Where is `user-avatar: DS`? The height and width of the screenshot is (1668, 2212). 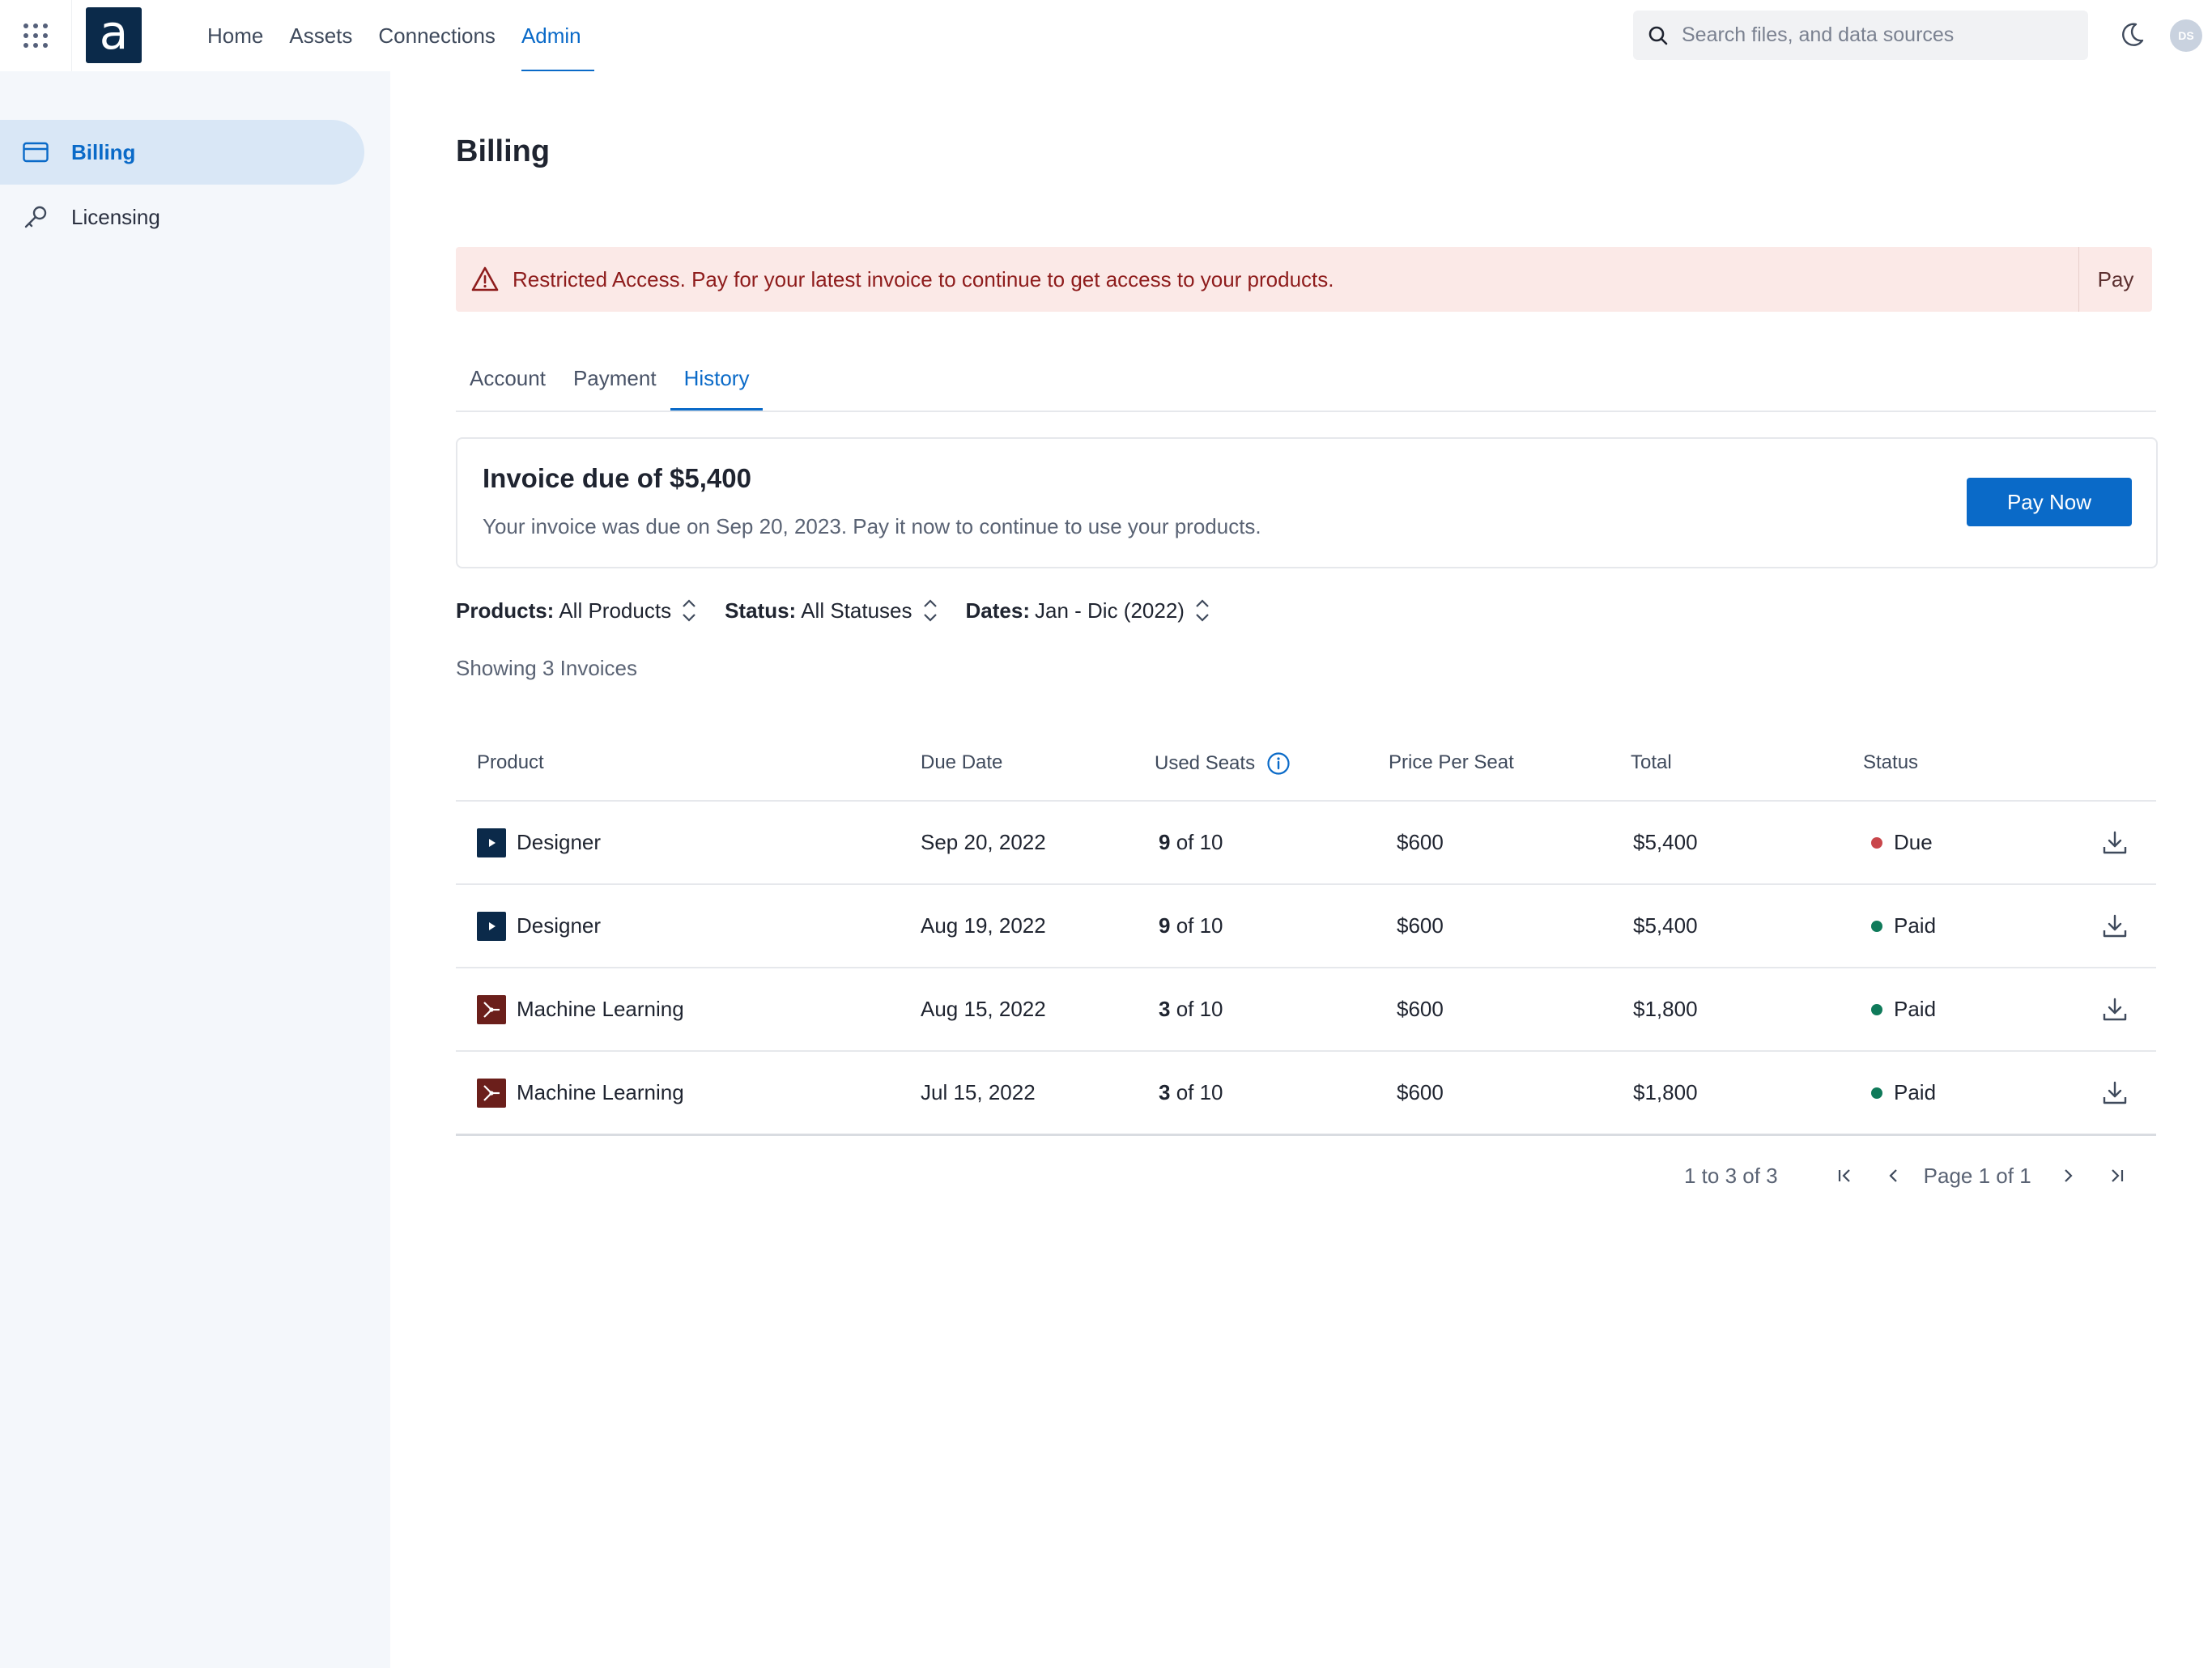 user-avatar: DS is located at coordinates (2186, 36).